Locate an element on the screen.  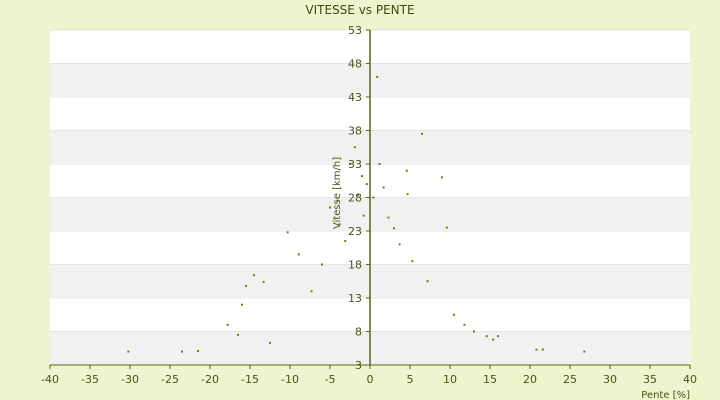
y-tick-label: 53 is located at coordinates (355, 30).